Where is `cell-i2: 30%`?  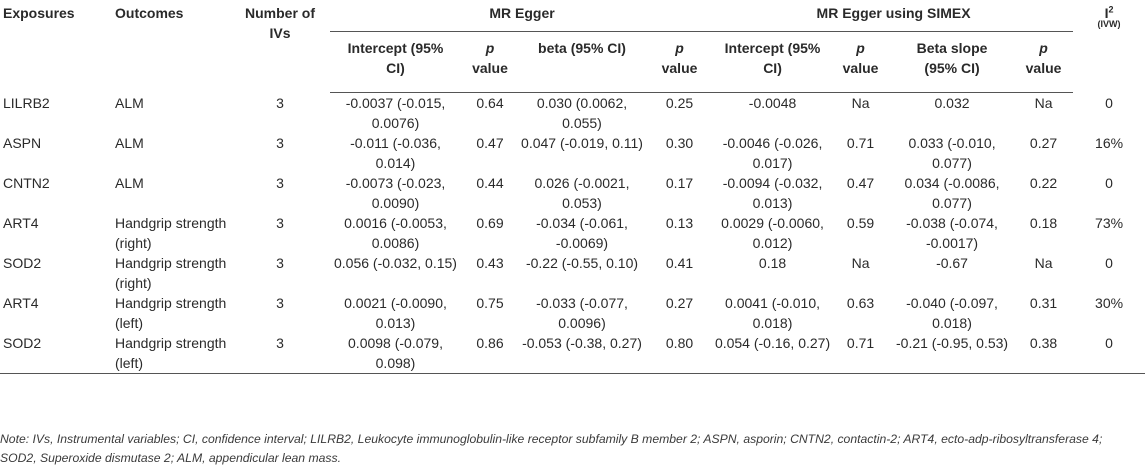 cell-i2: 30% is located at coordinates (1109, 303).